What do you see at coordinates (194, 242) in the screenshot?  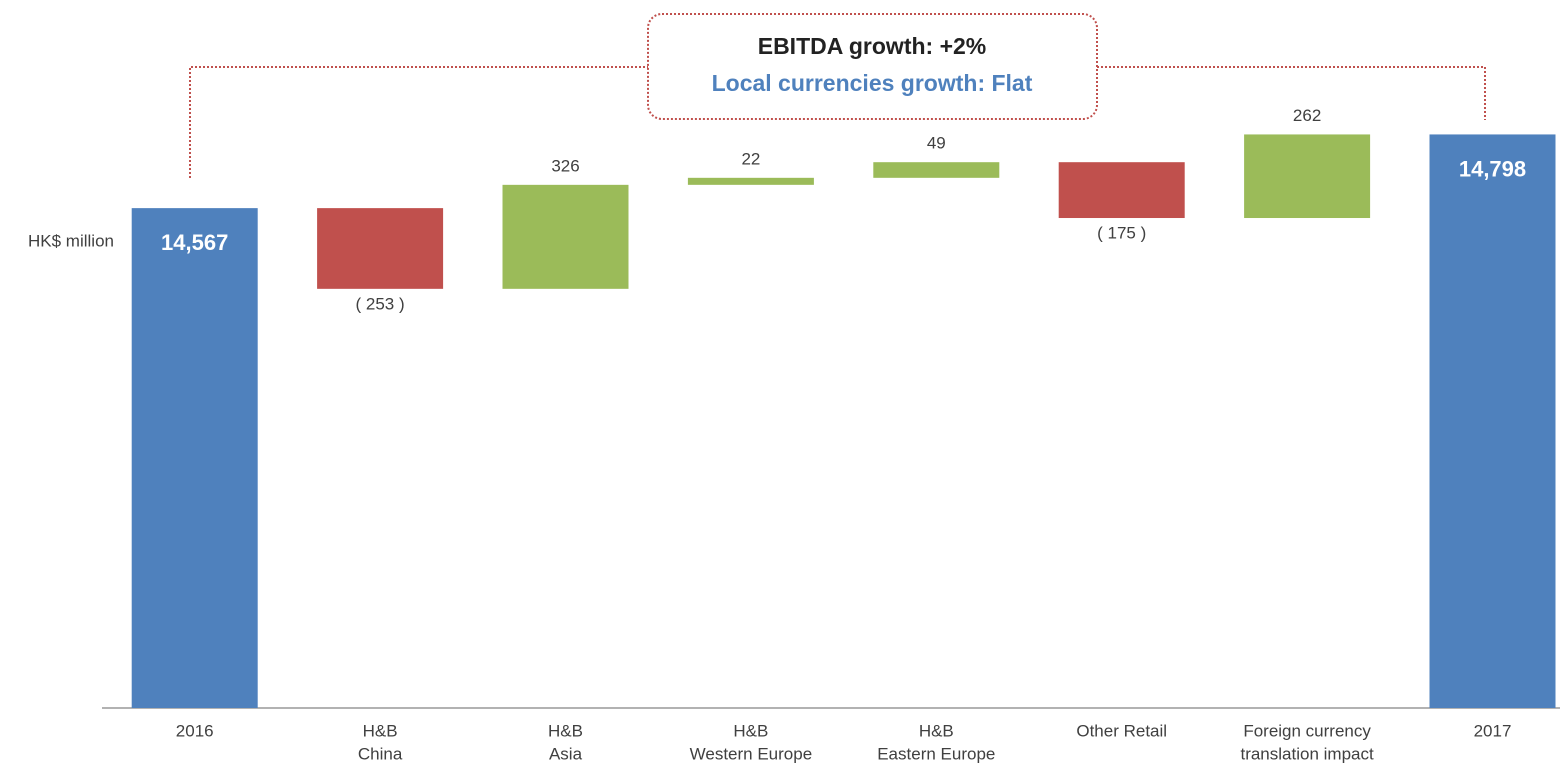 I see `value-label: 14,567` at bounding box center [194, 242].